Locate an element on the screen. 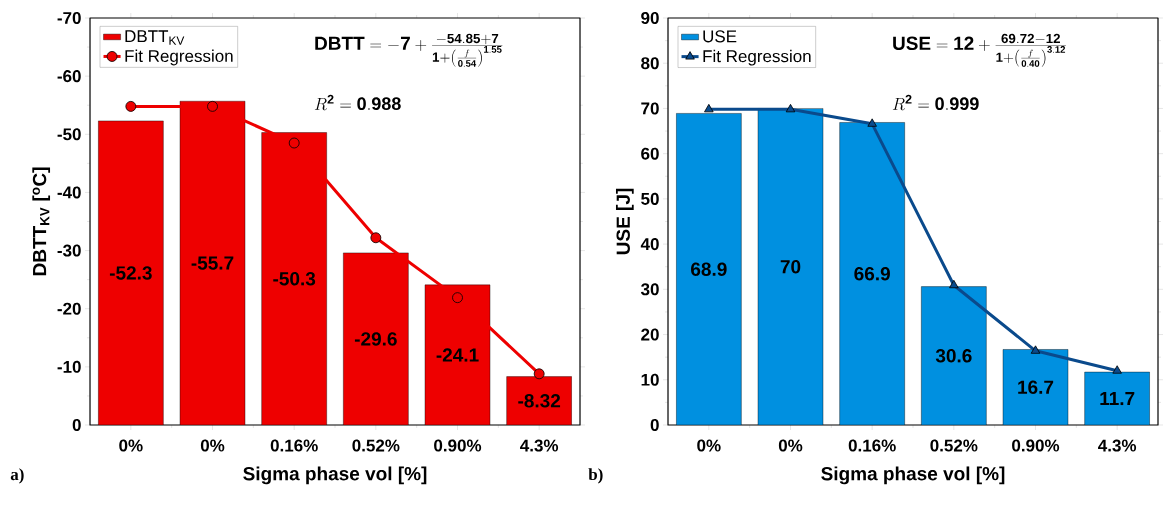 The height and width of the screenshot is (505, 1170). y-axis-title: DBTT$_{KV}$ [$^{o}$C] is located at coordinates (41, 221).